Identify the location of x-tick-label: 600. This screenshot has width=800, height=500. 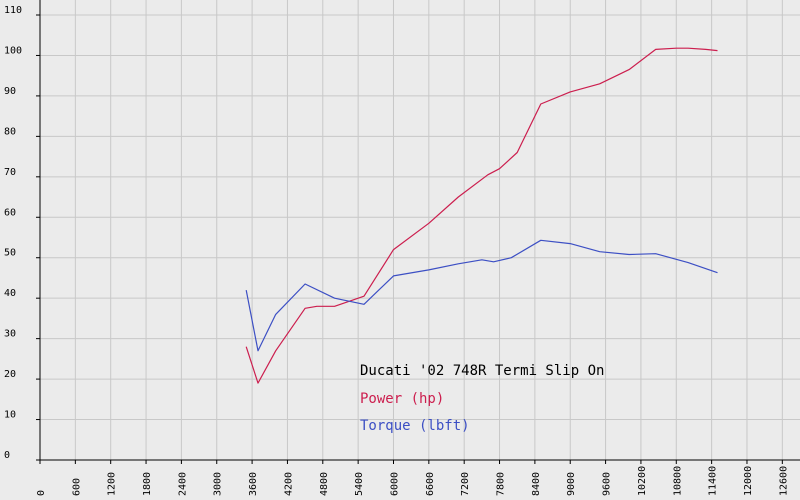
(76, 487).